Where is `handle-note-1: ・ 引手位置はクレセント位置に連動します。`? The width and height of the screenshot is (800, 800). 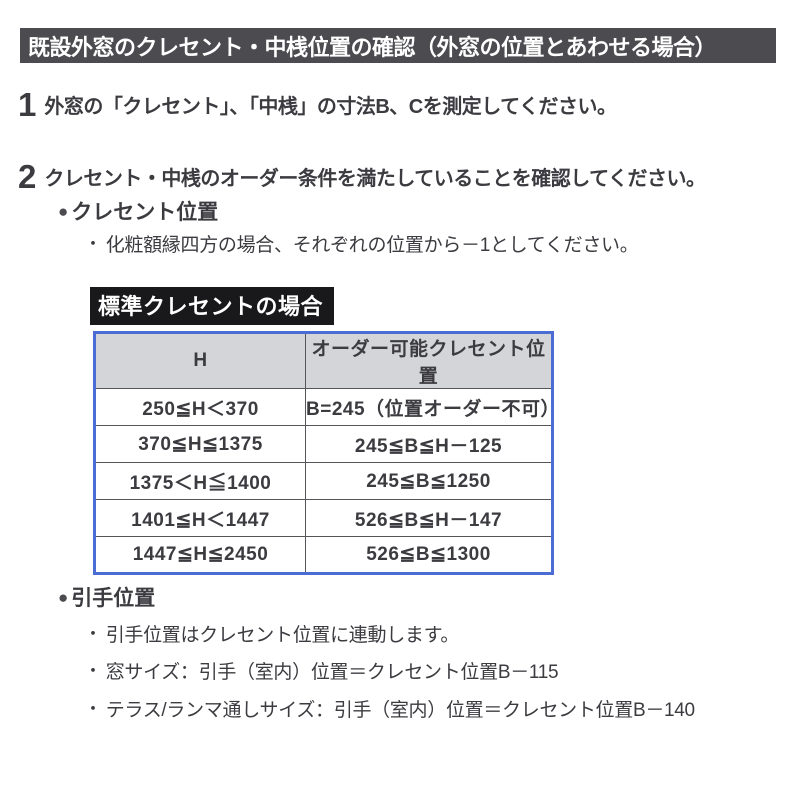
handle-note-1: ・ 引手位置はクレセント位置に連動します。 is located at coordinates (271, 633).